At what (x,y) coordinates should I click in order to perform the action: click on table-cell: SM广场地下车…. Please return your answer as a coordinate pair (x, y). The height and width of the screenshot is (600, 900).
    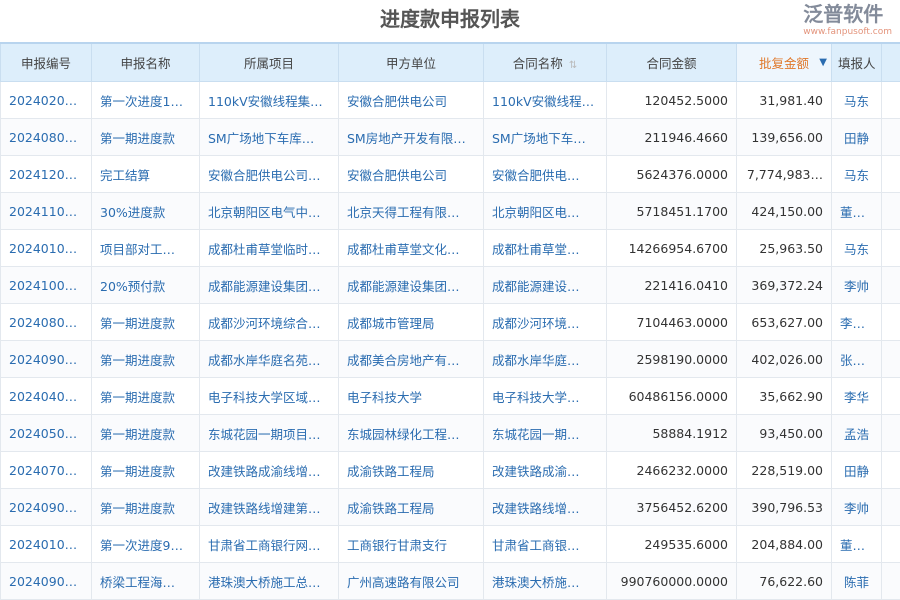
    Looking at the image, I should click on (545, 137).